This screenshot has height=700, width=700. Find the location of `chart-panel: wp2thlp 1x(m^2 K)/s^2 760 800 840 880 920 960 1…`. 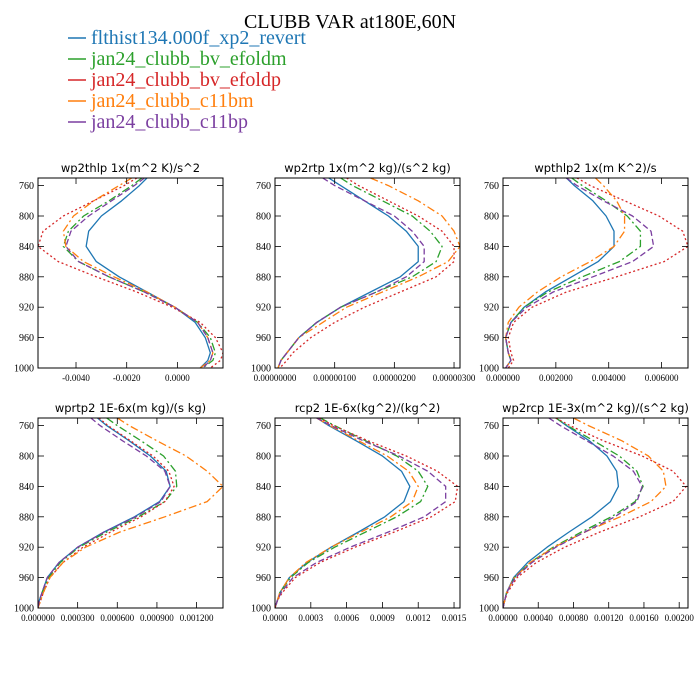

chart-panel: wp2thlp 1x(m^2 K)/s^2 760 800 840 880 920 960 1… is located at coordinates (119, 272).